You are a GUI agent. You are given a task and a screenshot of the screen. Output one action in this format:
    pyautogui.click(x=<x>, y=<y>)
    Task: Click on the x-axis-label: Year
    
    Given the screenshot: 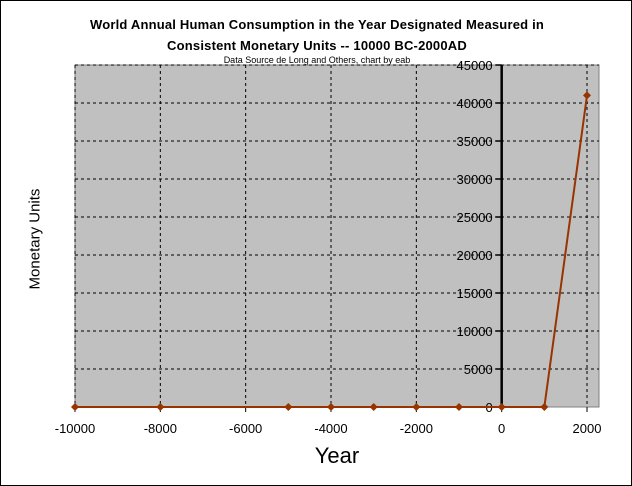 What is the action you would take?
    pyautogui.click(x=337, y=455)
    